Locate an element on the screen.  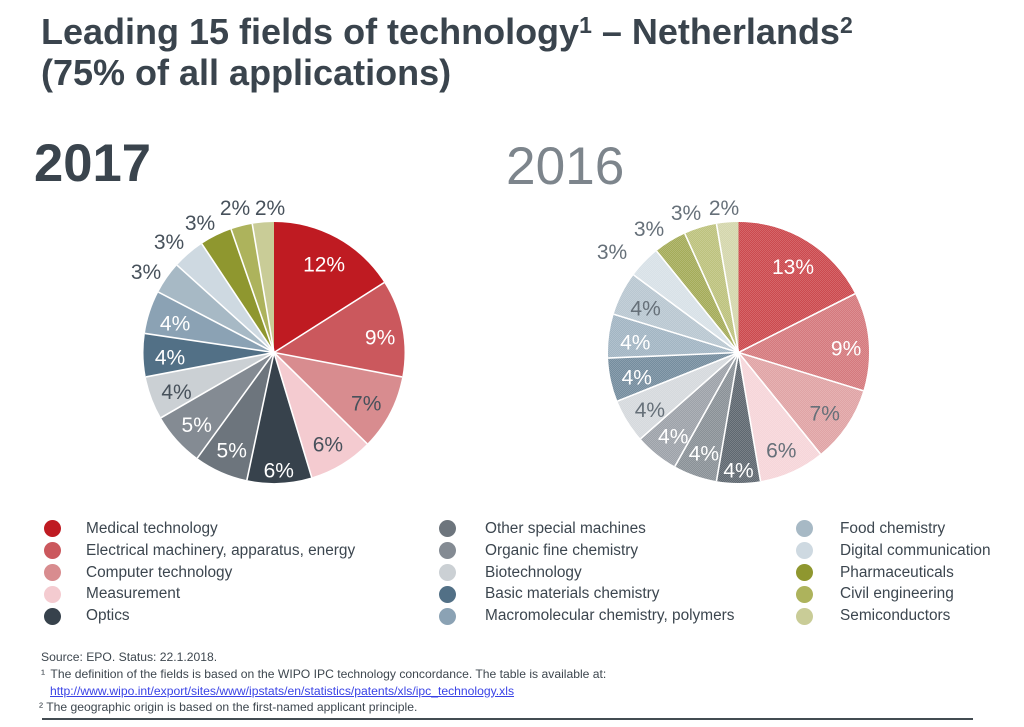
svg-text: 12% is located at coordinates (324, 264).